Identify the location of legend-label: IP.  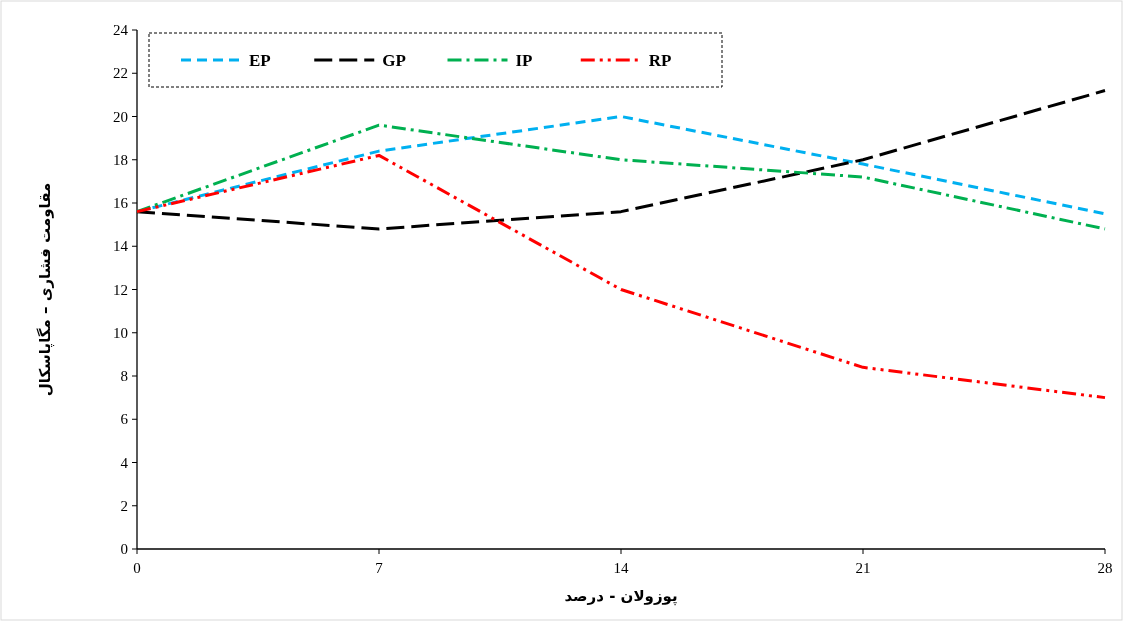
(524, 60).